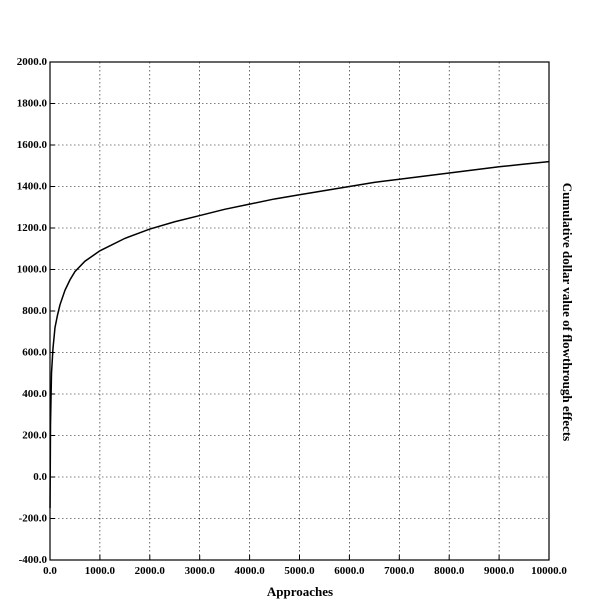 This screenshot has height=612, width=612. I want to click on x-tick-label: 4000.0, so click(249, 571).